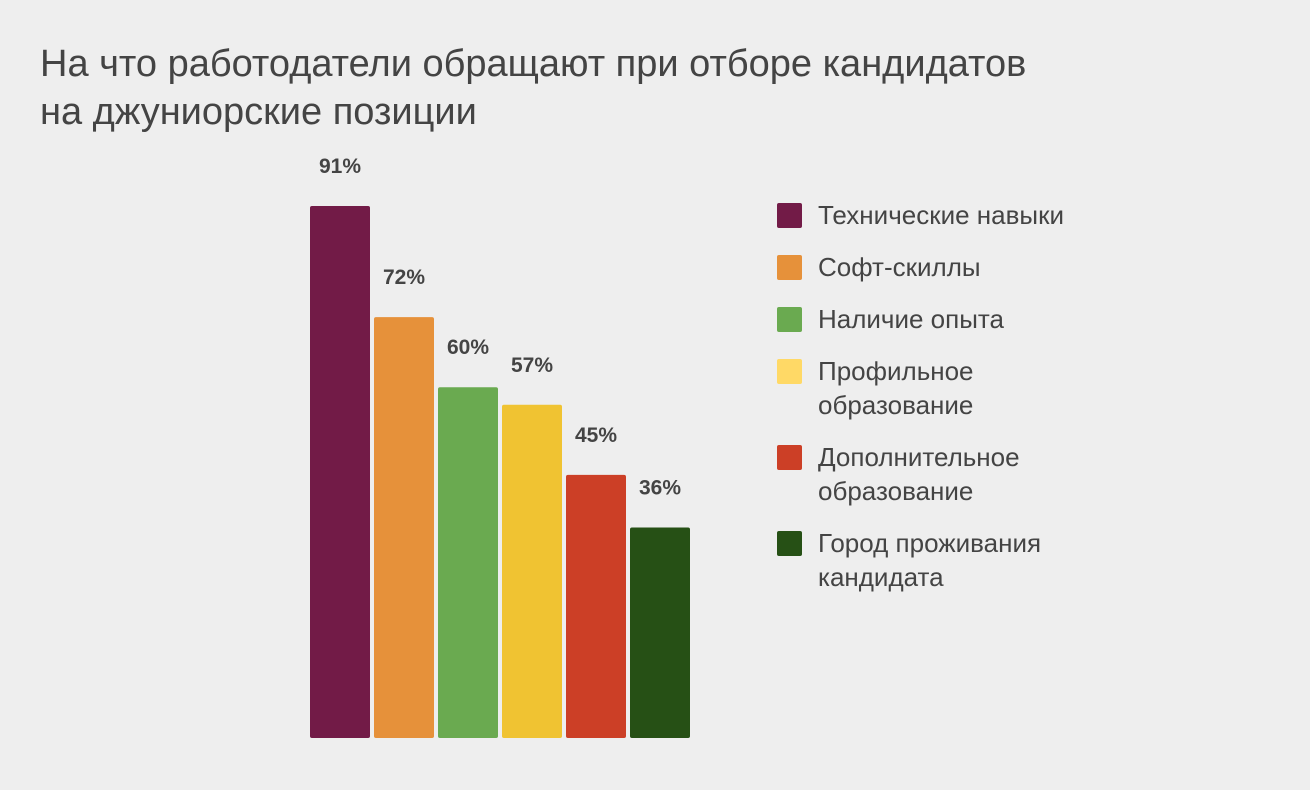  What do you see at coordinates (881, 577) in the screenshot?
I see `legend-label: кандидата` at bounding box center [881, 577].